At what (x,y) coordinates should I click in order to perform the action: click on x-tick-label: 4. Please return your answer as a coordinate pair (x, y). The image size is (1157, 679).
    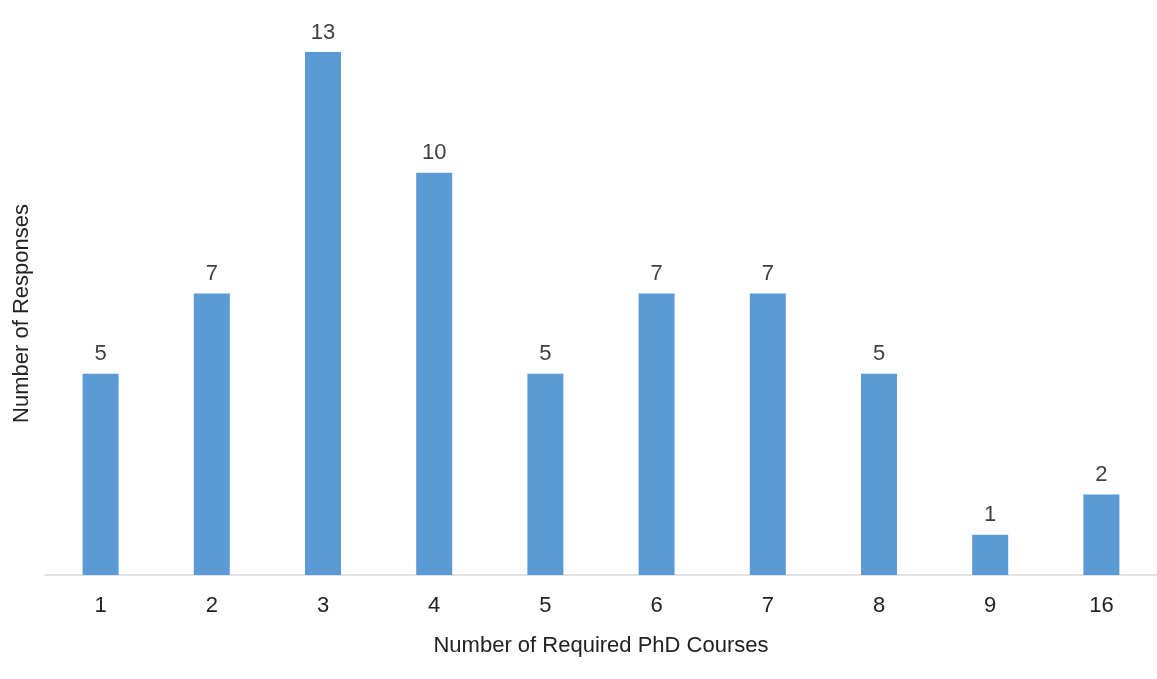
    Looking at the image, I should click on (434, 604).